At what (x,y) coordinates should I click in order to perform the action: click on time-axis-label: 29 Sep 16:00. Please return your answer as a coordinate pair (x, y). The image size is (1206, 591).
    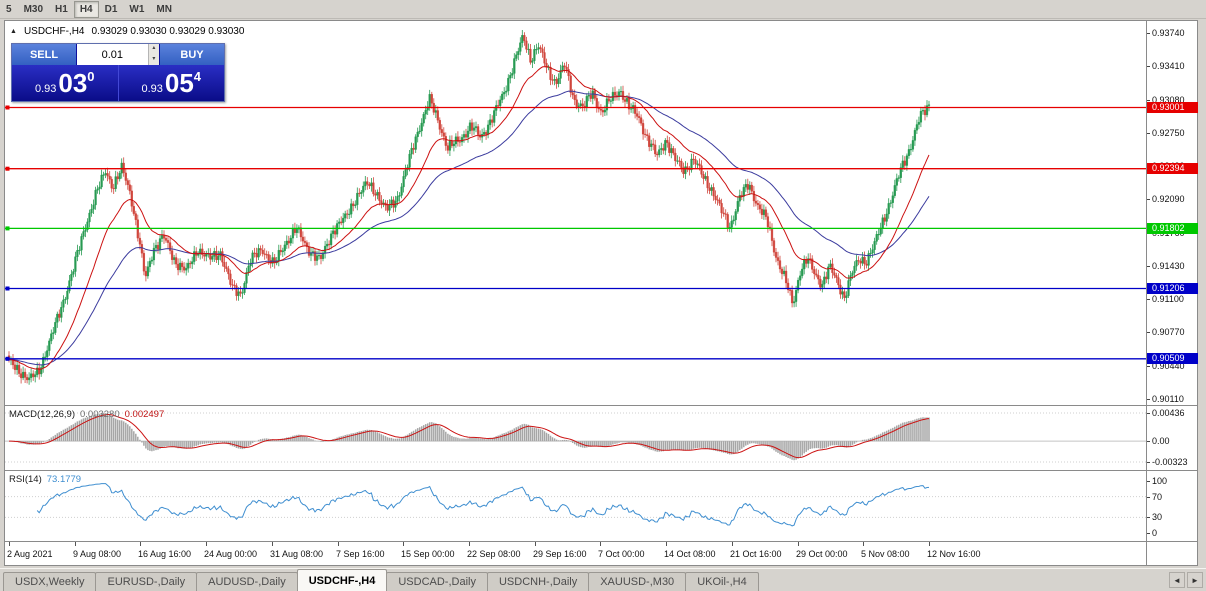
    Looking at the image, I should click on (560, 554).